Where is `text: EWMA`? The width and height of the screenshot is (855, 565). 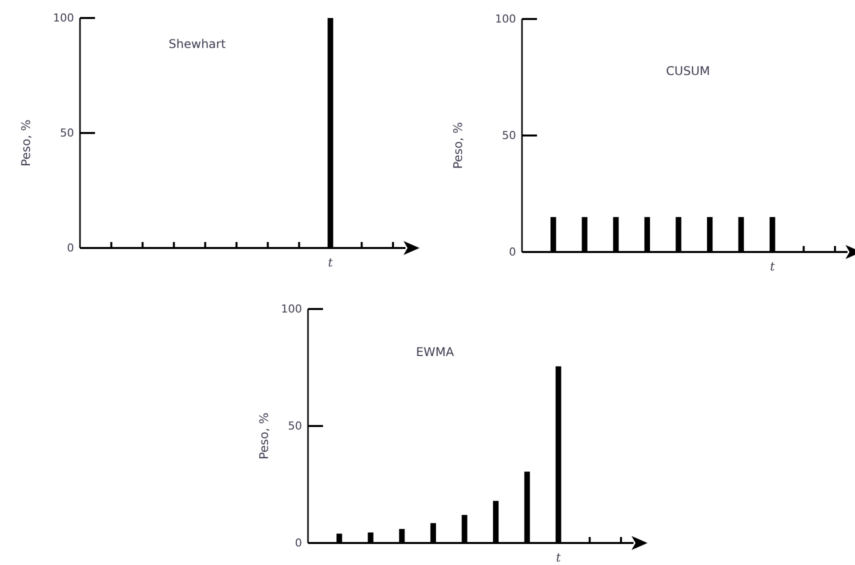
text: EWMA is located at coordinates (435, 351).